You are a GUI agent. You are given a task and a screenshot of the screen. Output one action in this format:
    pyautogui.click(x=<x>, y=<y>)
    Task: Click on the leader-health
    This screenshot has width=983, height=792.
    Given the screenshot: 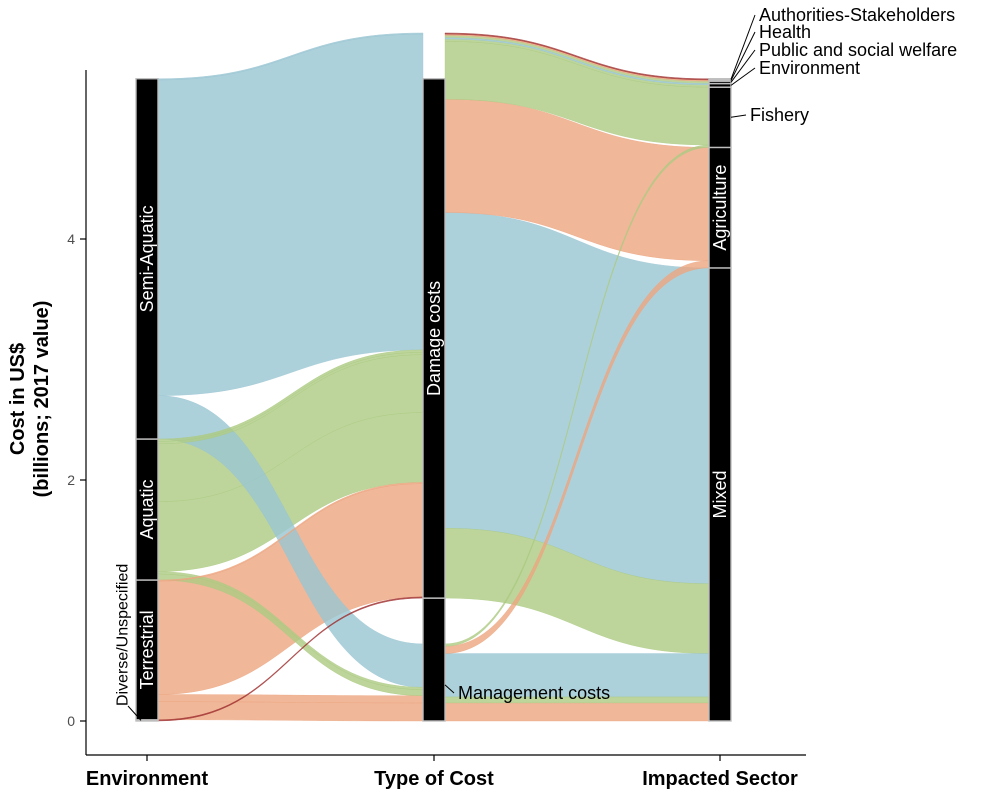 What is the action you would take?
    pyautogui.click(x=743, y=56)
    